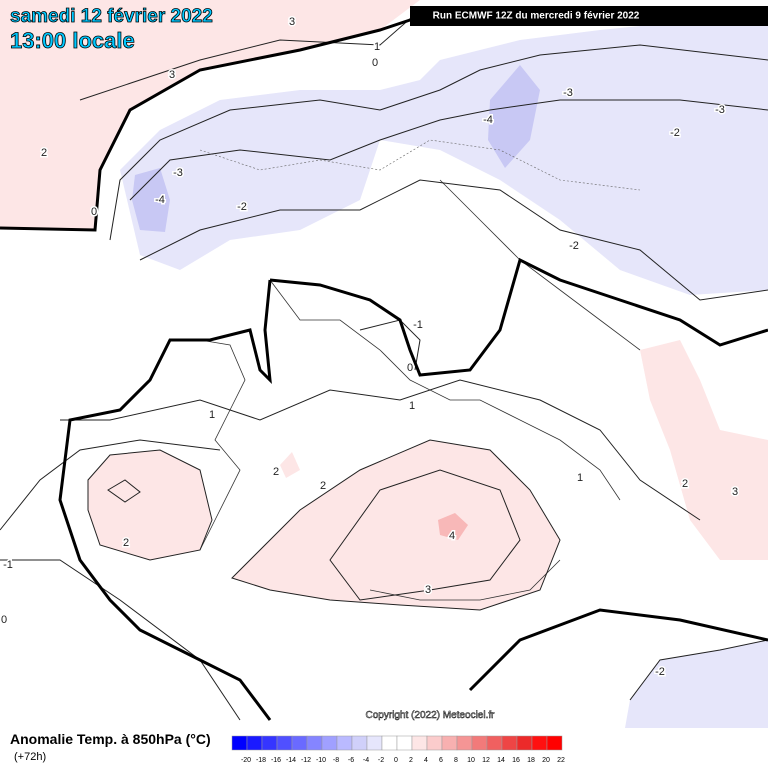 The image size is (768, 768). I want to click on scale-label: 10, so click(471, 760).